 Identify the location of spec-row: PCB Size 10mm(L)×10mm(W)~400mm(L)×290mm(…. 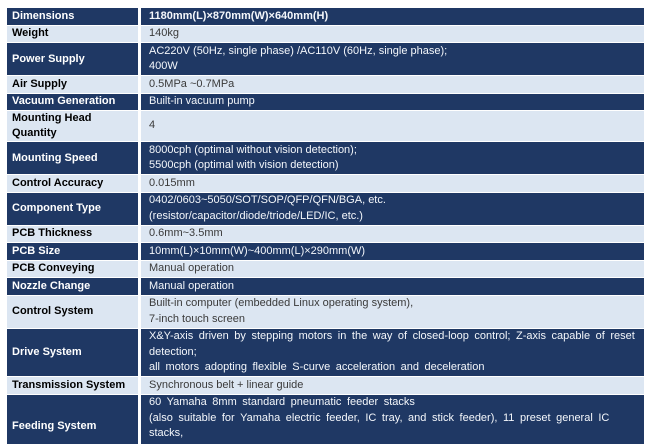
(325, 252).